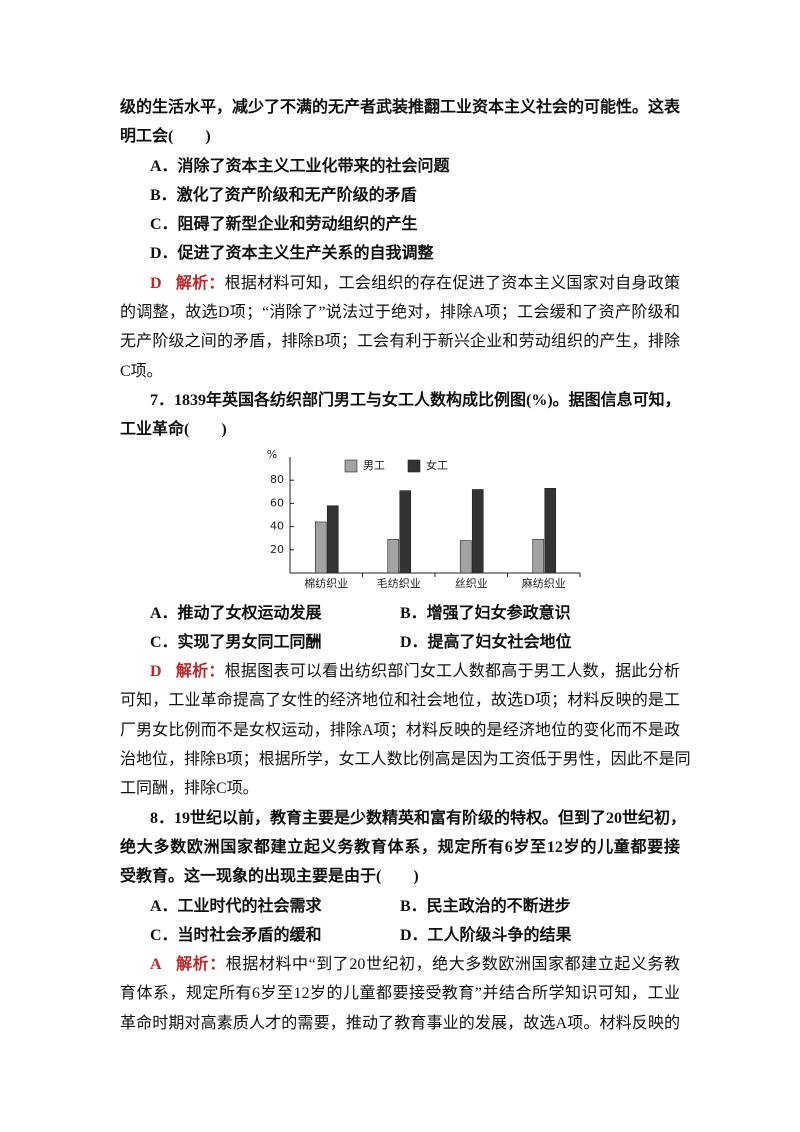 This screenshot has width=800, height=1132. What do you see at coordinates (277, 479) in the screenshot?
I see `y-tick-label: 80` at bounding box center [277, 479].